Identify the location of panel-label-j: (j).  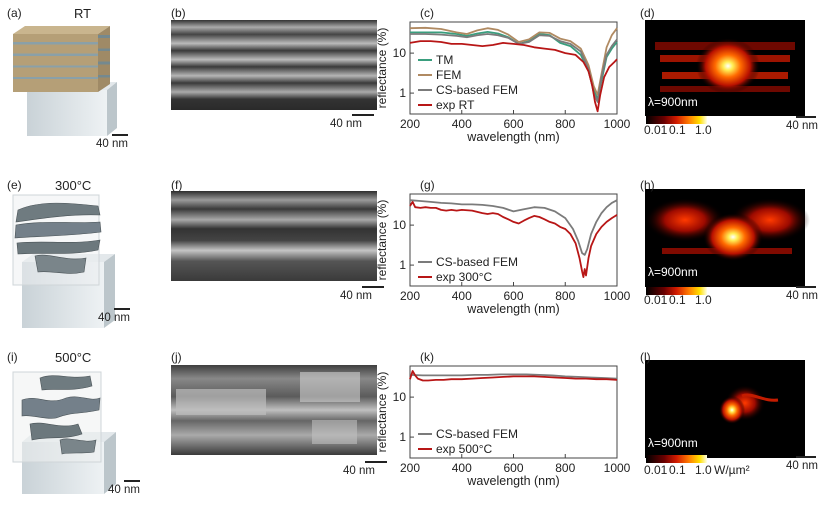
(176, 357).